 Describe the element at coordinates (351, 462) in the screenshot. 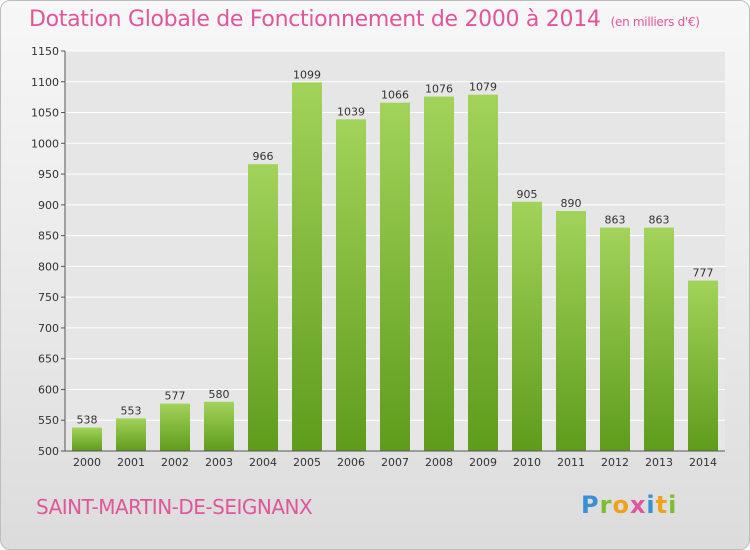

I see `x-tick-label: 2006` at that location.